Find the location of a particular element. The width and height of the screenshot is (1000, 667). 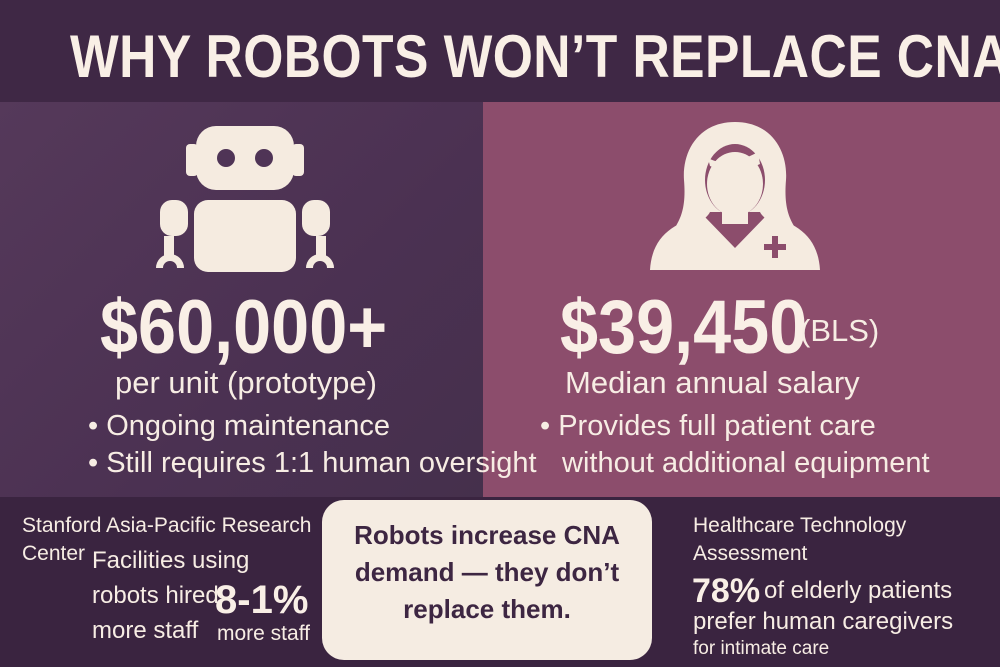

source-stanford-line-1: Stanford Asia-Pacific Research is located at coordinates (167, 525).